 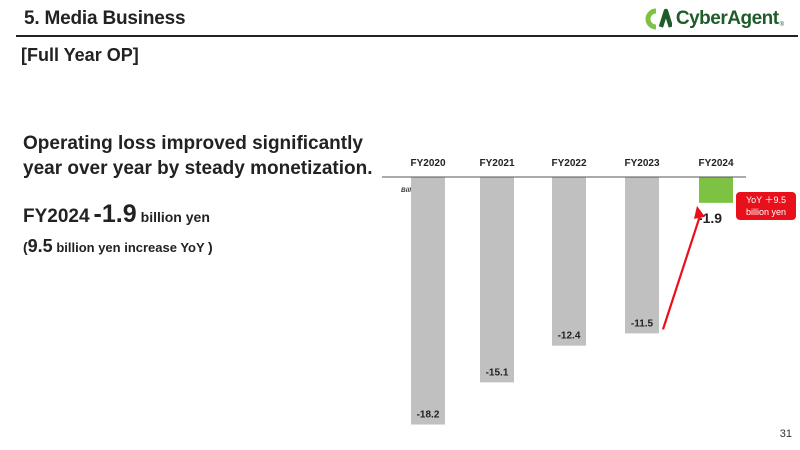 I want to click on x-tick-label: FY2020, so click(x=427, y=163).